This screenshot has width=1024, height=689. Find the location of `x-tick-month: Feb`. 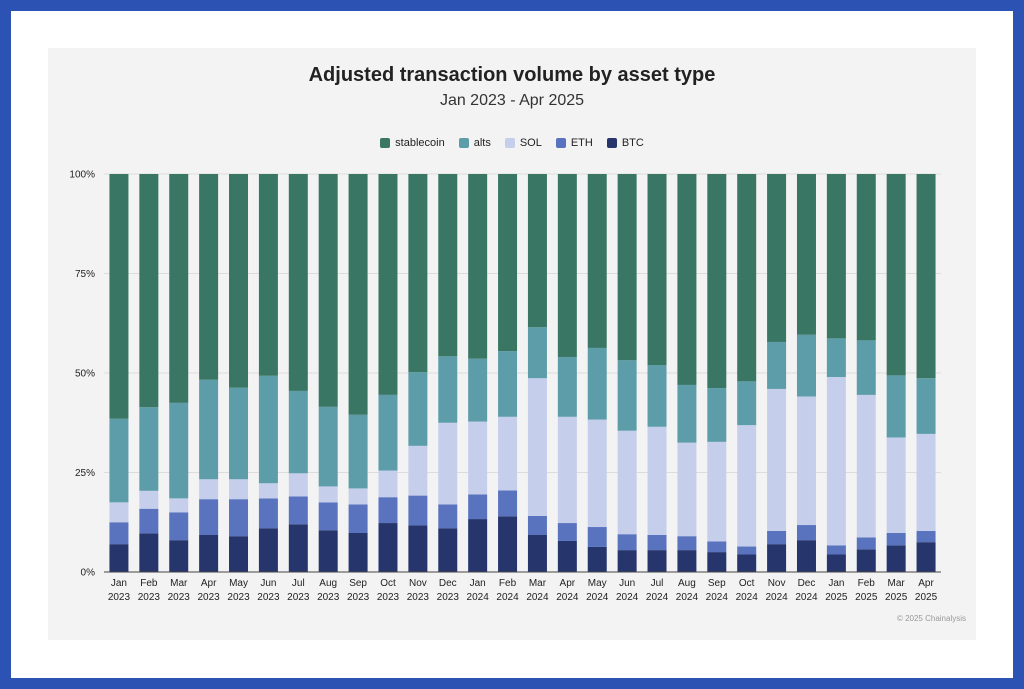

x-tick-month: Feb is located at coordinates (149, 583).